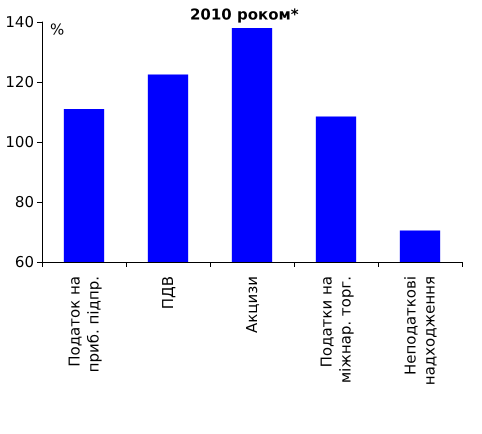 This screenshot has height=434, width=482. Describe the element at coordinates (244, 15) in the screenshot. I see `chart-title: 2010 роком*` at that location.